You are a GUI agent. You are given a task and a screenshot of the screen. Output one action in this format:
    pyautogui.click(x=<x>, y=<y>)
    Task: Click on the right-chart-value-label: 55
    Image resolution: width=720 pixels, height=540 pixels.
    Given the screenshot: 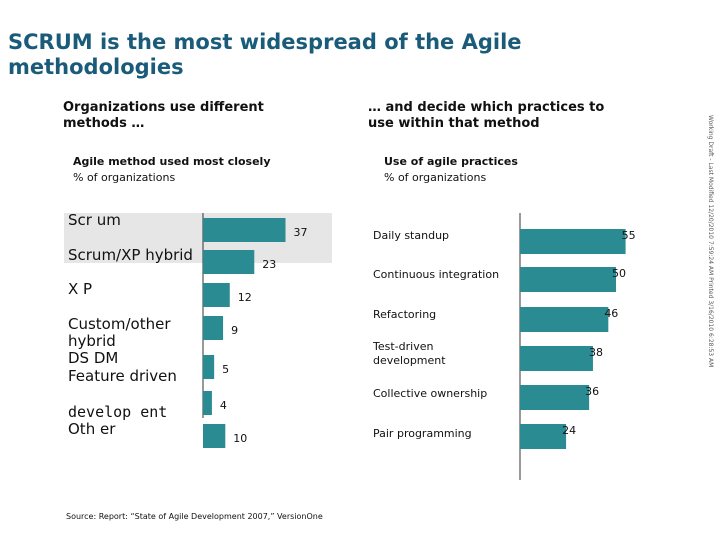 What is the action you would take?
    pyautogui.click(x=629, y=235)
    